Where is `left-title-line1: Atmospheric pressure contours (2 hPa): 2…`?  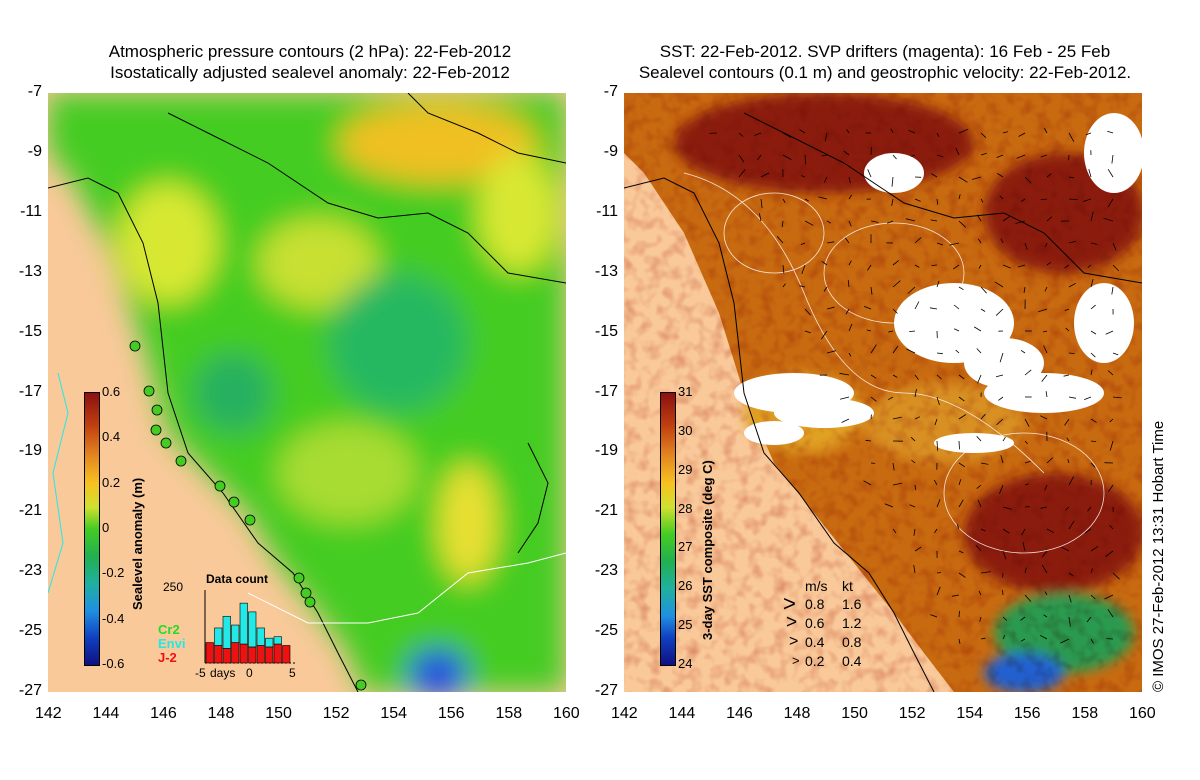
left-title-line1: Atmospheric pressure contours (2 hPa): 2… is located at coordinates (310, 51).